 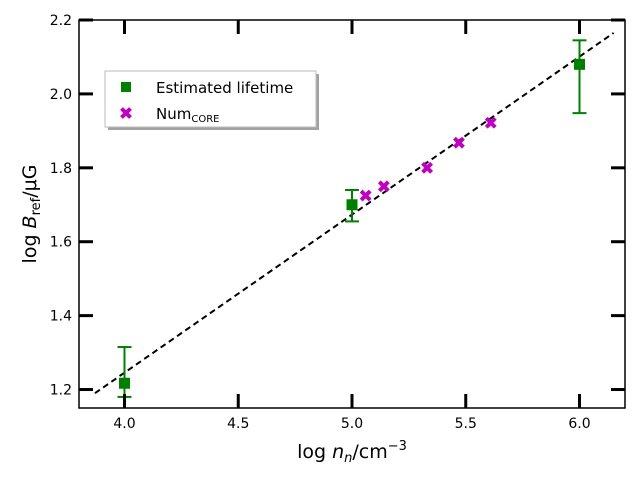 I want to click on legend-box, so click(x=210, y=99).